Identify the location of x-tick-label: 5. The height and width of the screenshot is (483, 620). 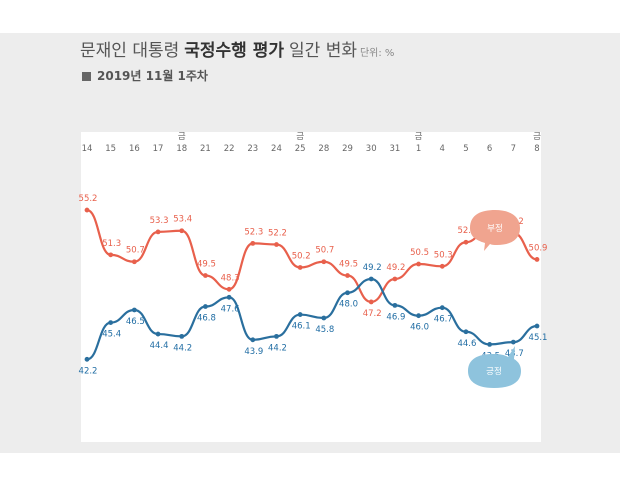
(465, 149).